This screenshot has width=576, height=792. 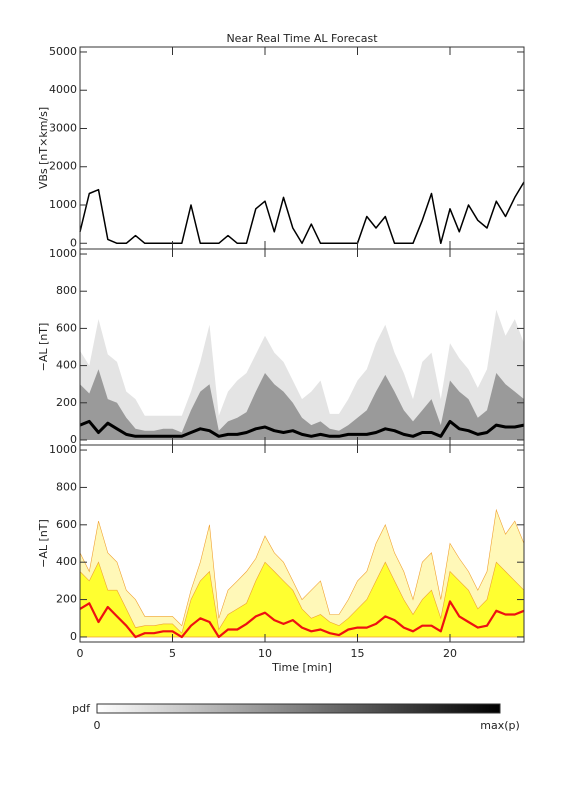 I want to click on x-axis-label: Time [min], so click(x=301, y=667).